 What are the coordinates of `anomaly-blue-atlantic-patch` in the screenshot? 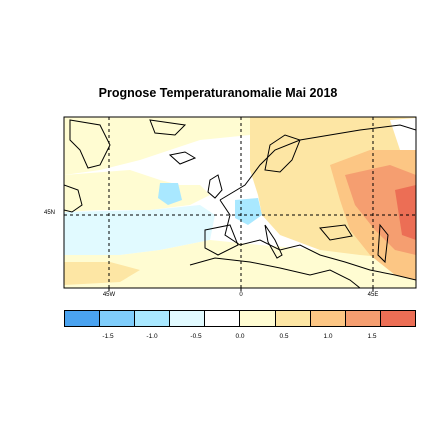 It's located at (170, 194).